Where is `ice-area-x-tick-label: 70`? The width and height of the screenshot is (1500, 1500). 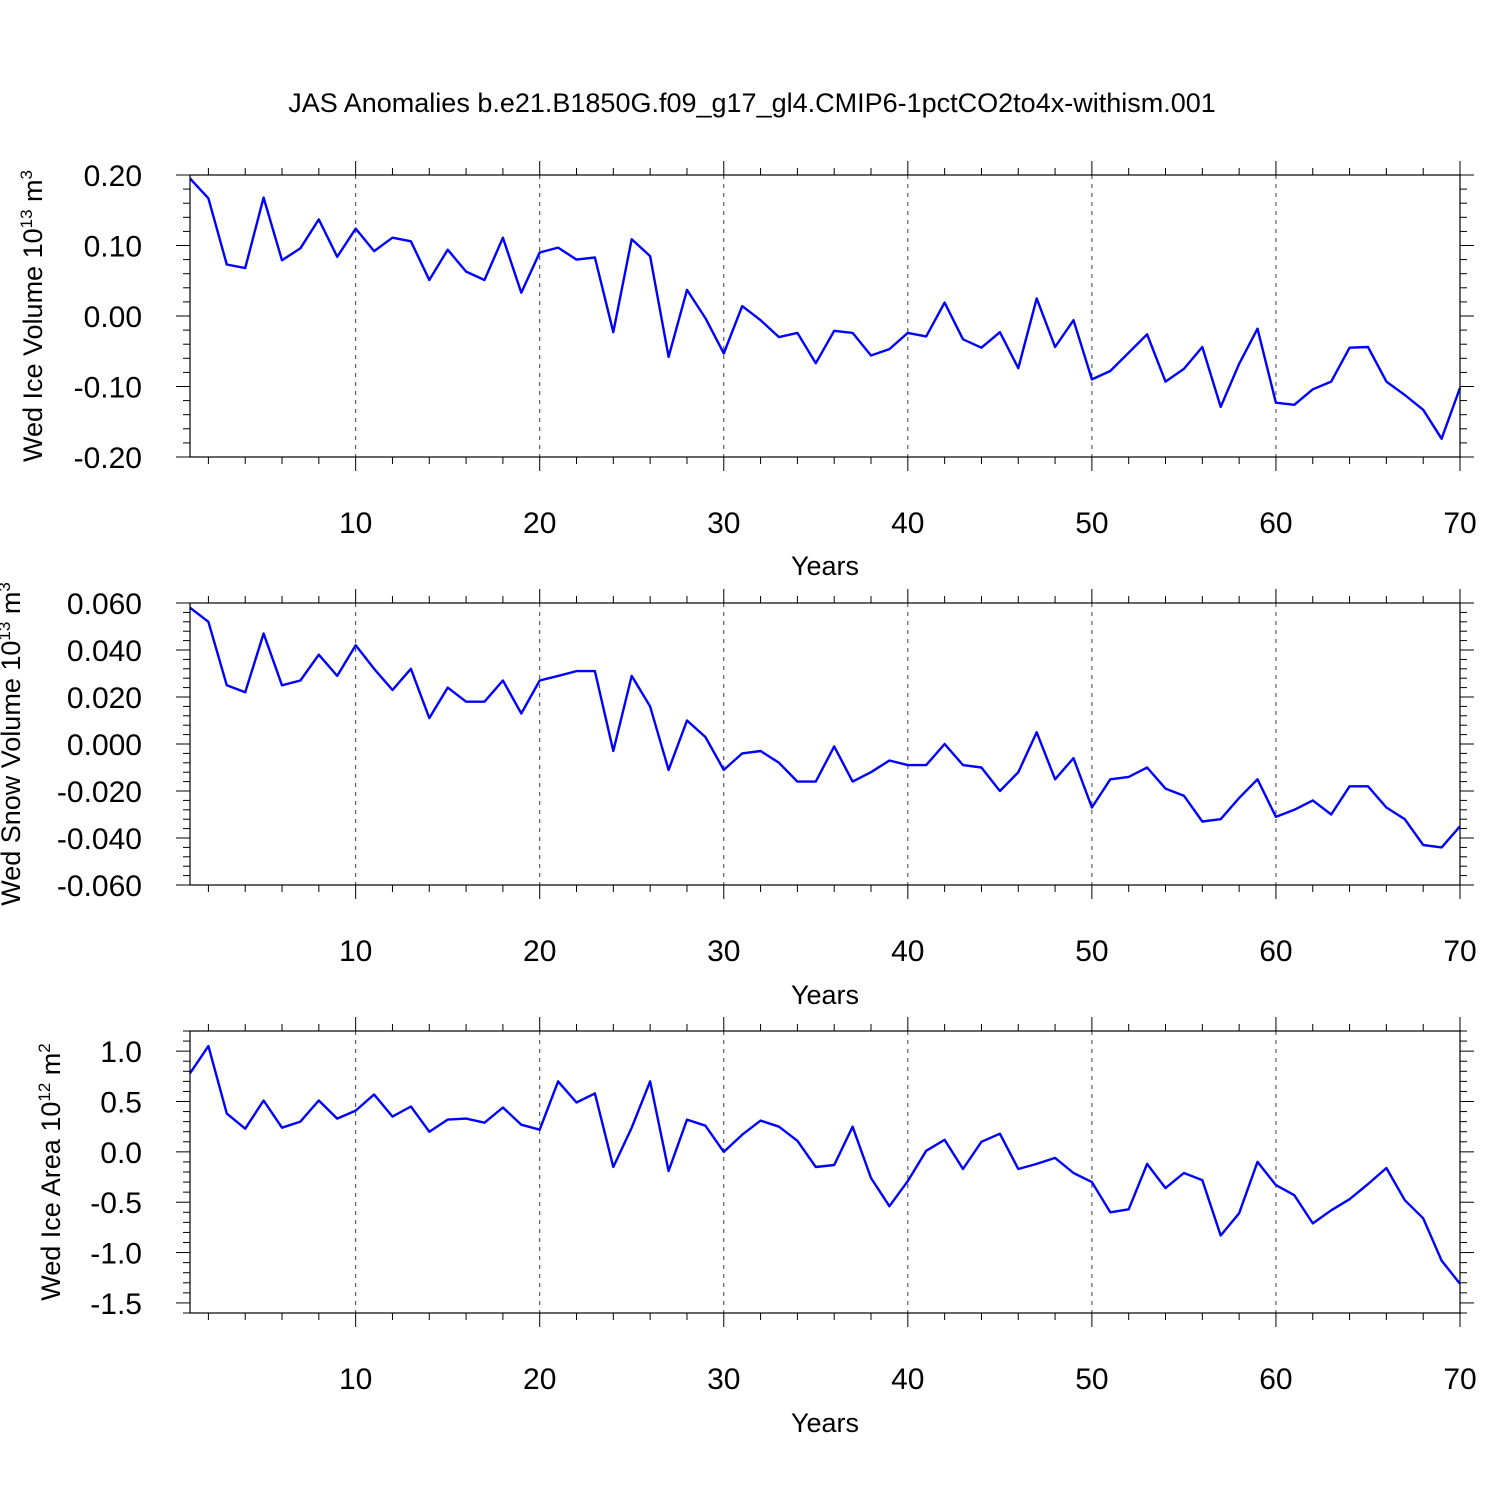 ice-area-x-tick-label: 70 is located at coordinates (1459, 1379).